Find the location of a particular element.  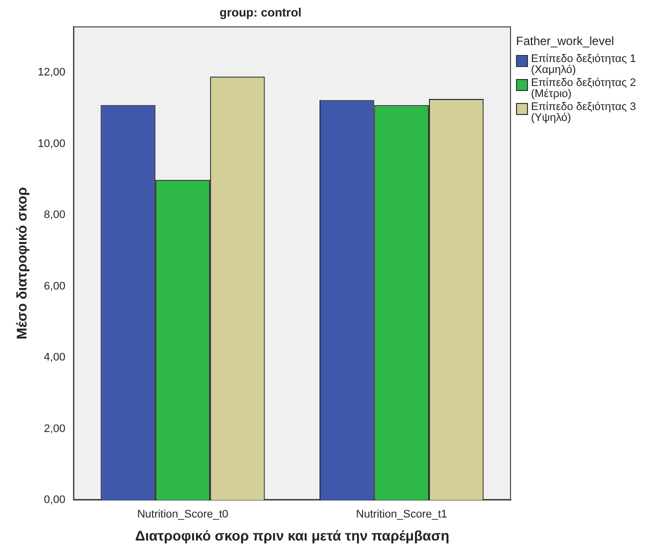

y-tick-label: 4,00 is located at coordinates (55, 358).